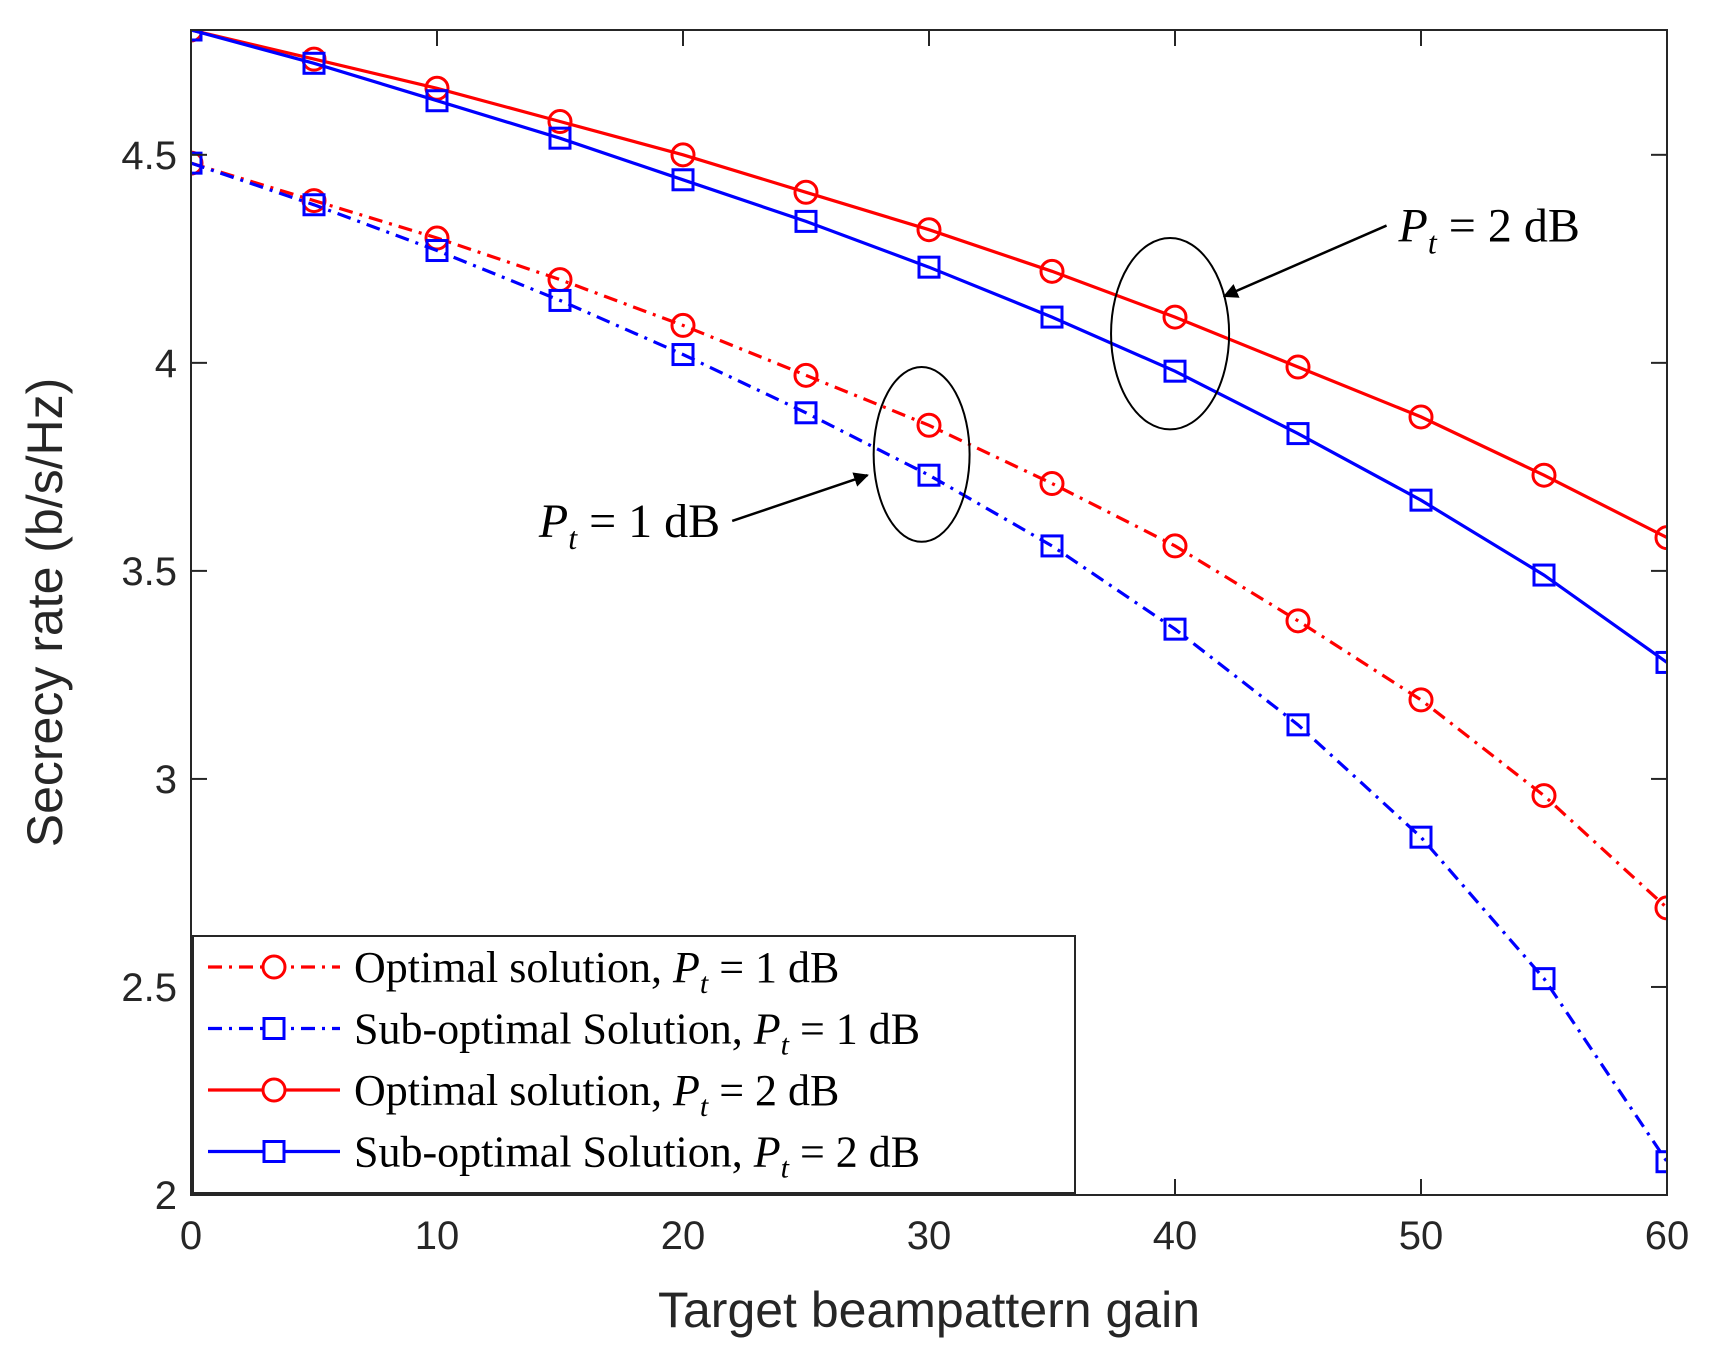 This screenshot has width=1717, height=1370. I want to click on annotation-label-value: = 2 dB, so click(1508, 226).